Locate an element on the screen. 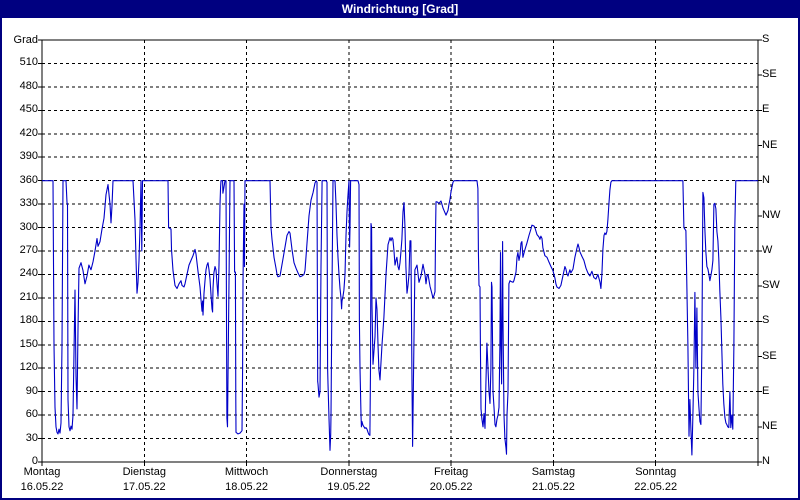 The height and width of the screenshot is (500, 800). y-axis-tick-label: 180 is located at coordinates (28, 320).